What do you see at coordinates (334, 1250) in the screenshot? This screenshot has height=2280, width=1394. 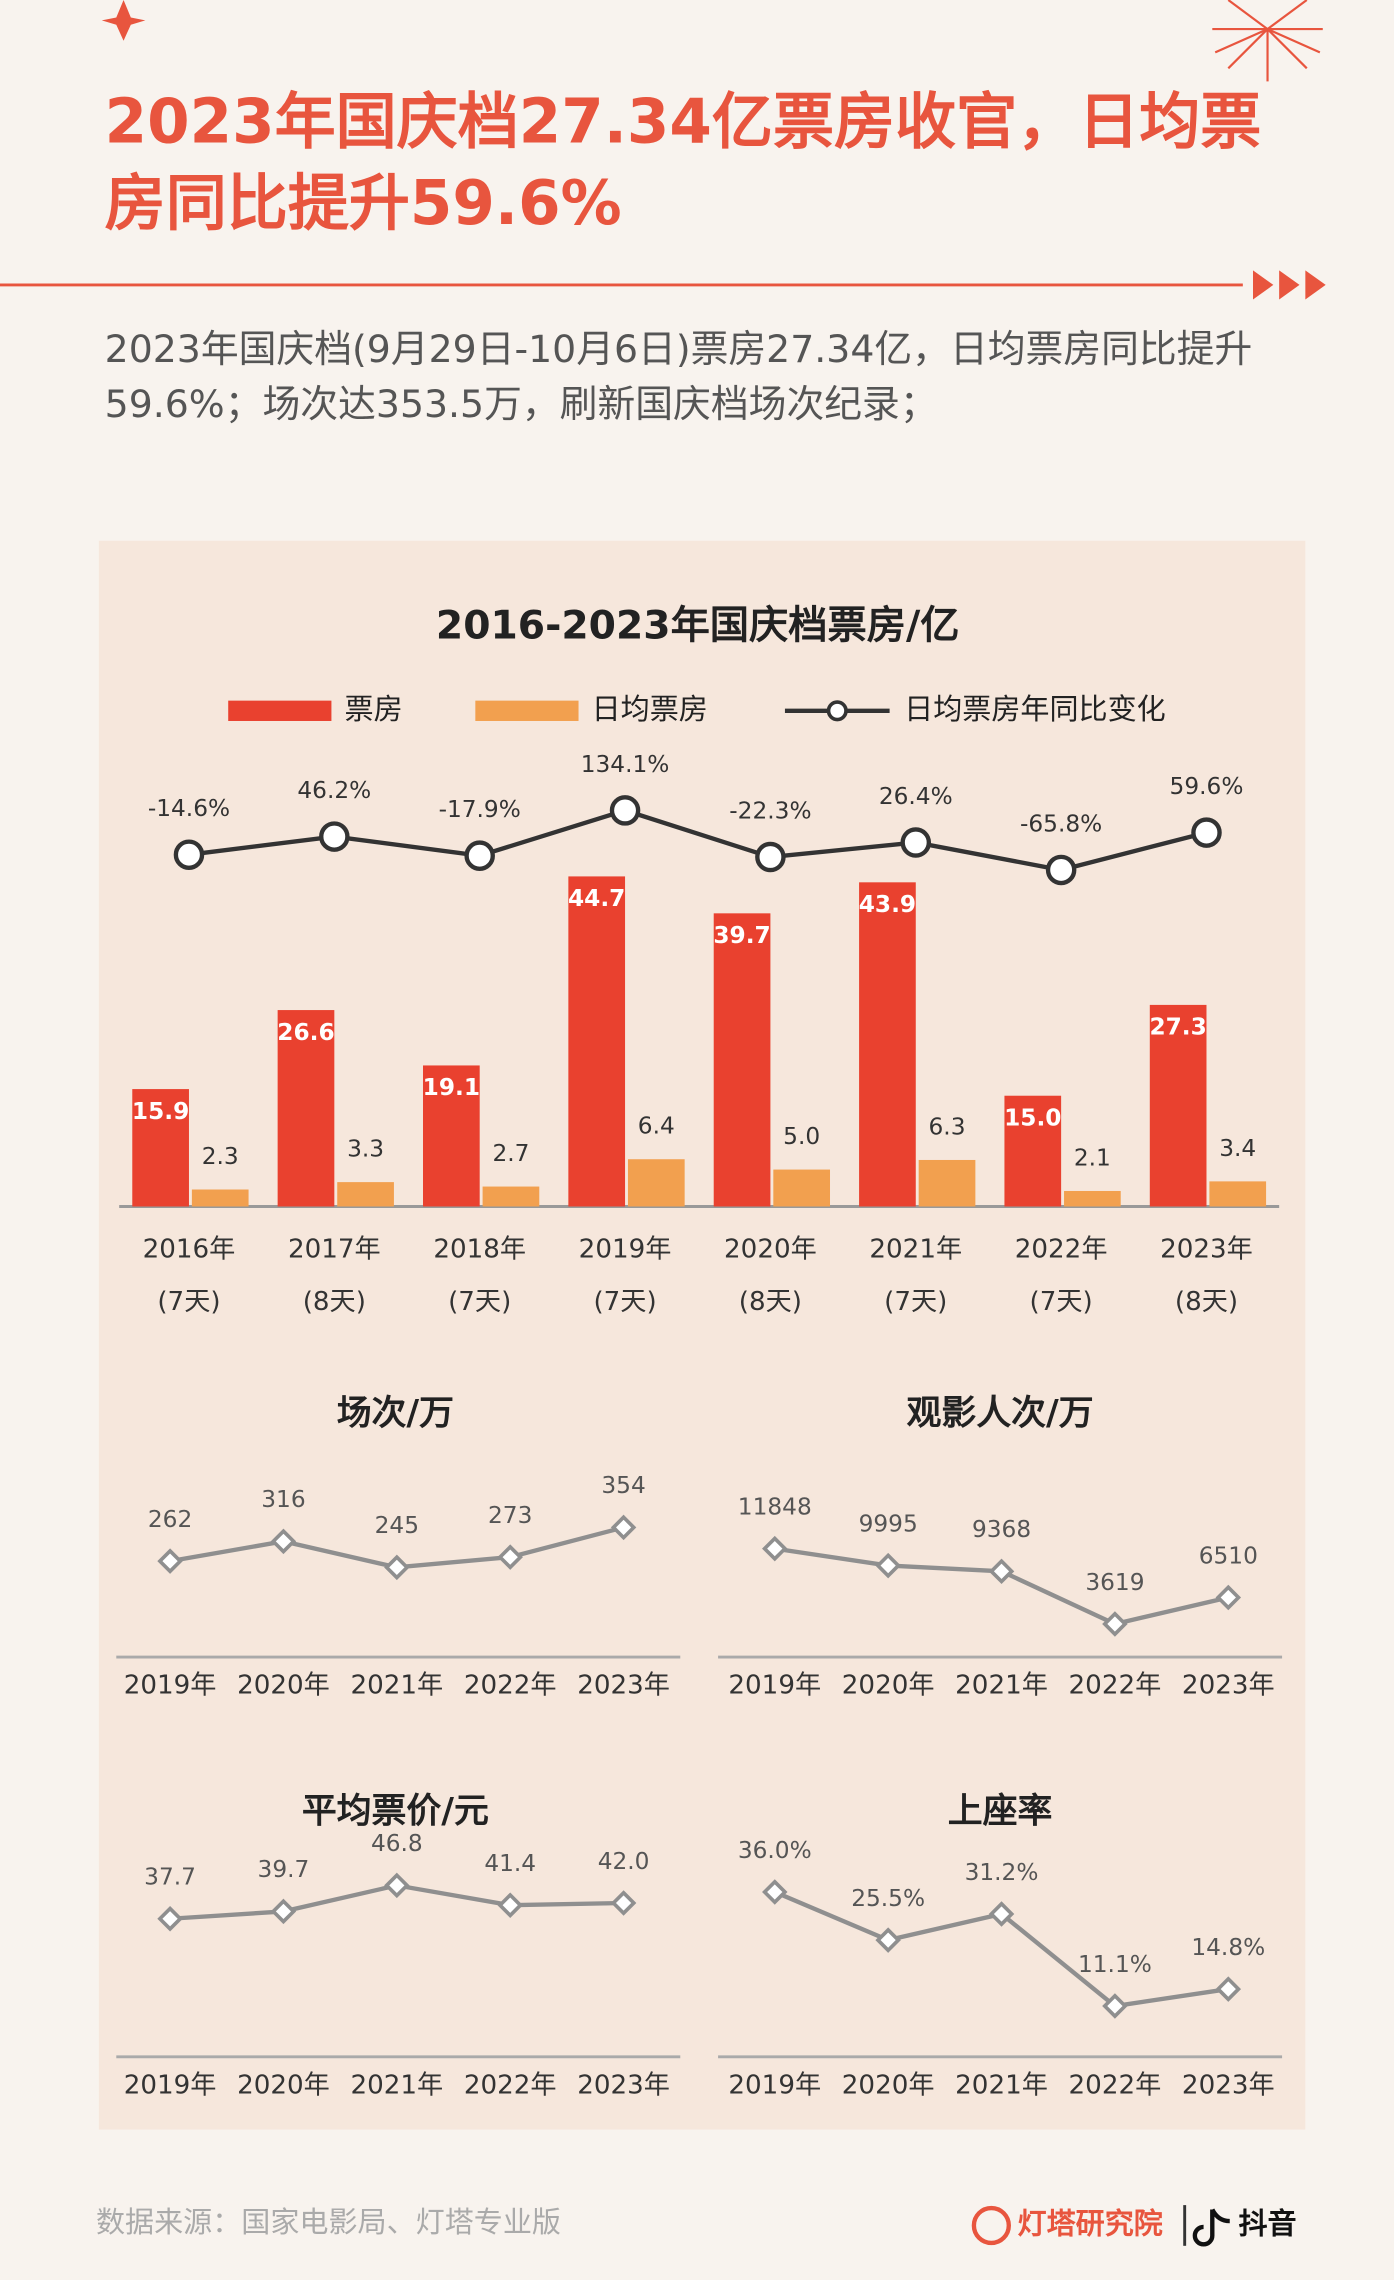 I see `x-tick-label: 2017年` at bounding box center [334, 1250].